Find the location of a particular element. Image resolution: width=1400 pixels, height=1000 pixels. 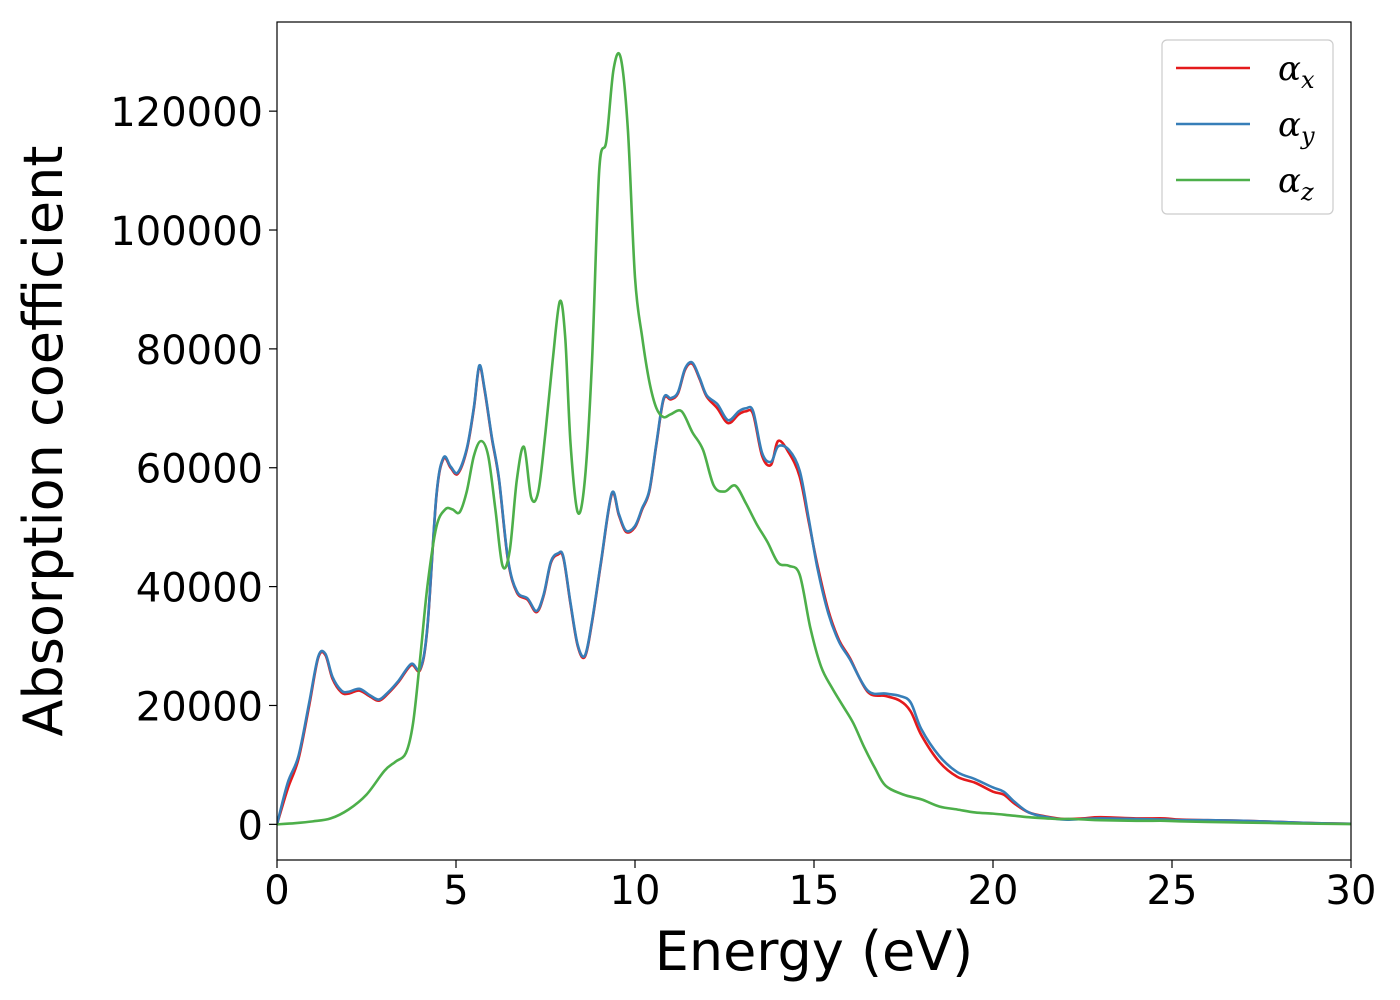

x-tick-label: 20 is located at coordinates (993, 891).